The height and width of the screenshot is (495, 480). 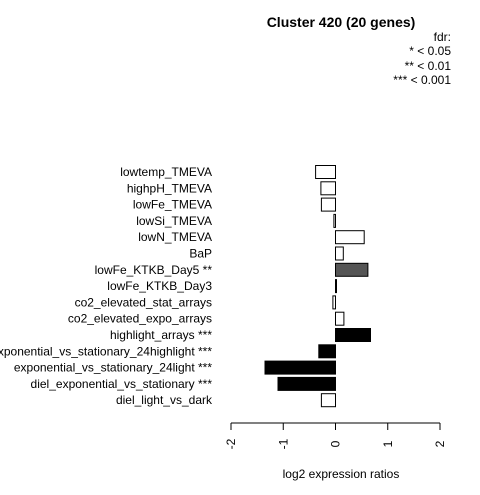 I want to click on bar-diel-light-vs-dark, so click(x=328, y=400).